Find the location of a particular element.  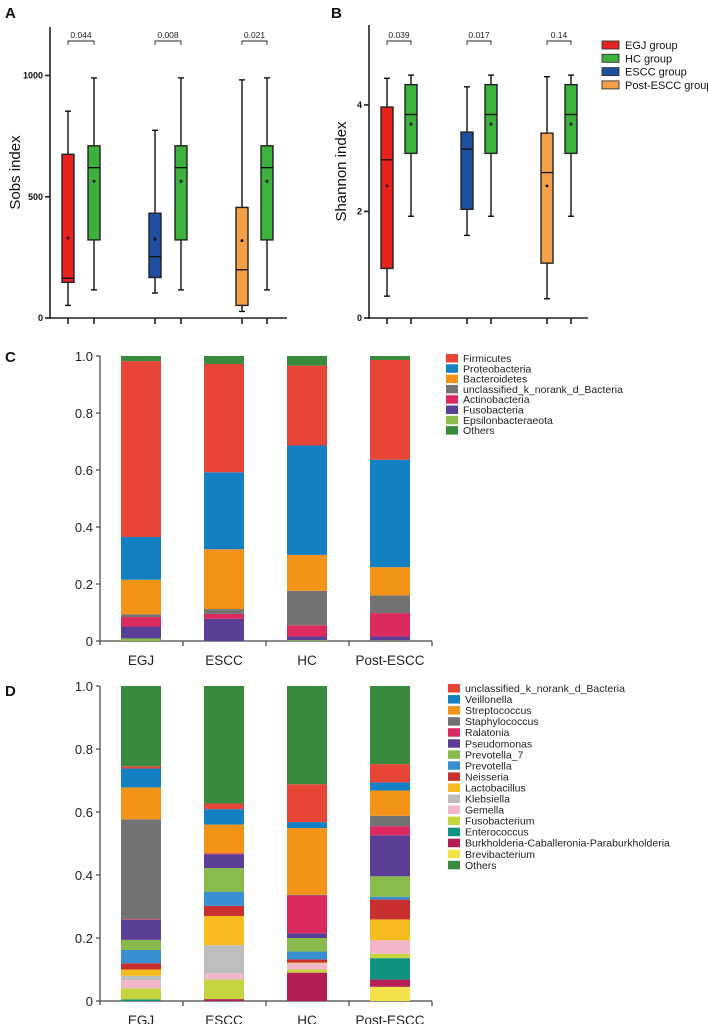

y-axis-label: Shannon index is located at coordinates (341, 171).